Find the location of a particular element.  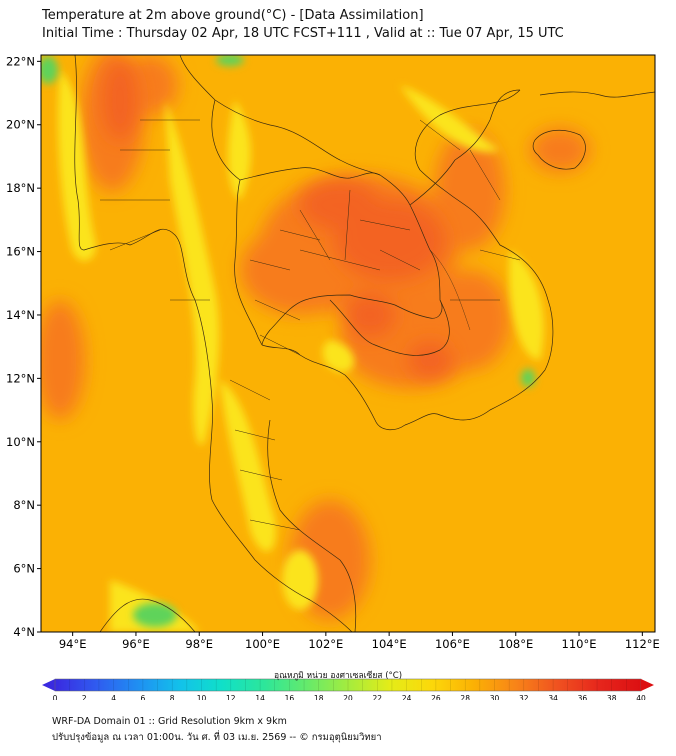

colorbar-tick-label: 6 is located at coordinates (143, 697).